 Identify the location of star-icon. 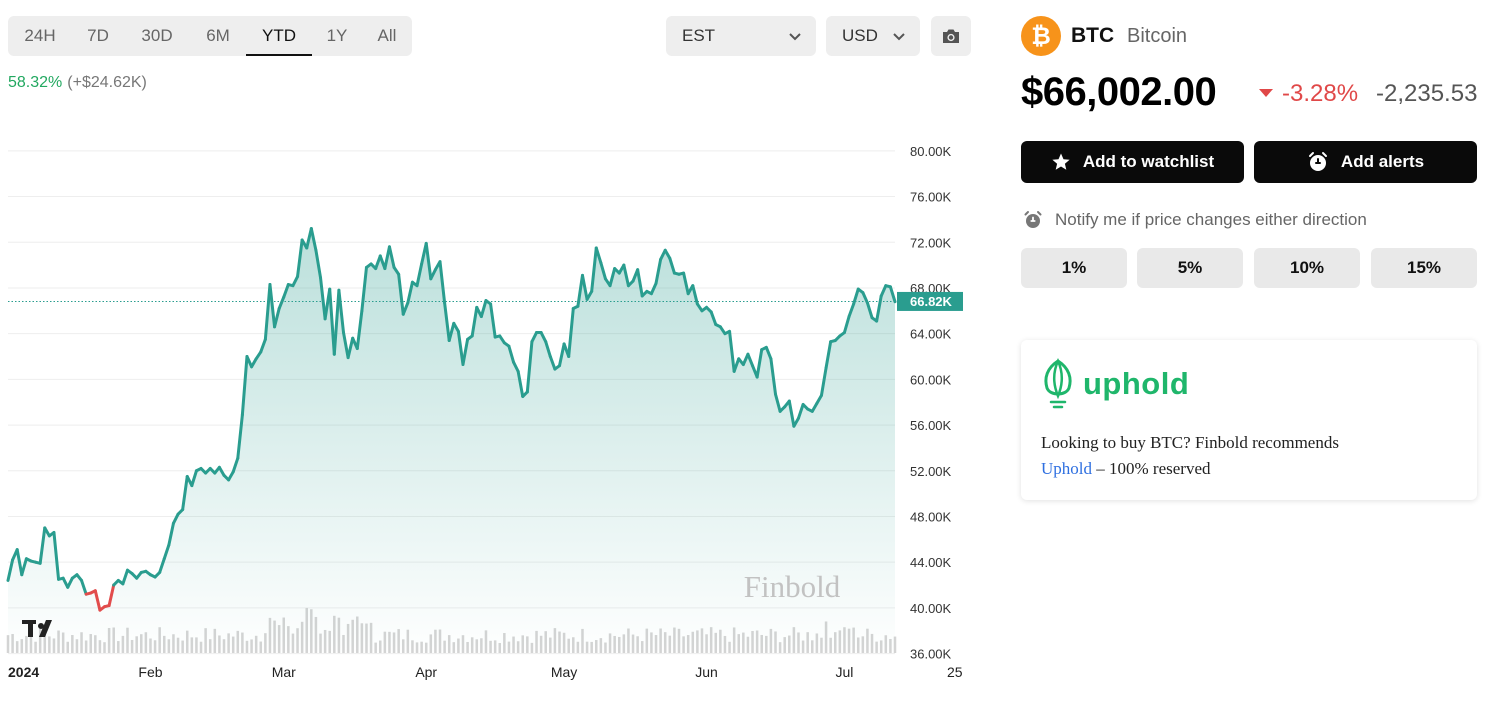
(1061, 161).